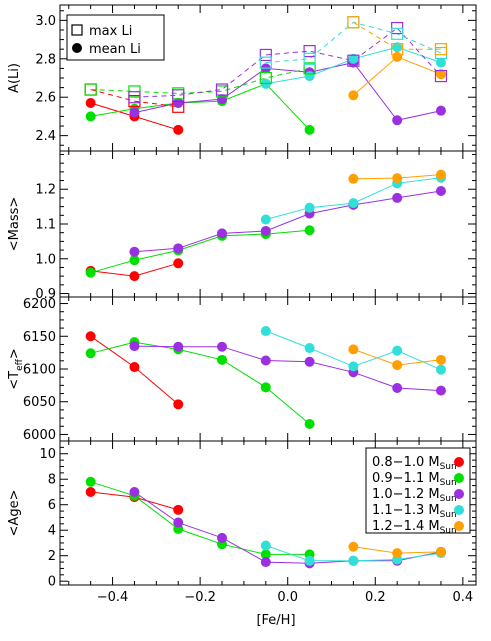  I want to click on y-tick-label: 6000, so click(39, 435).